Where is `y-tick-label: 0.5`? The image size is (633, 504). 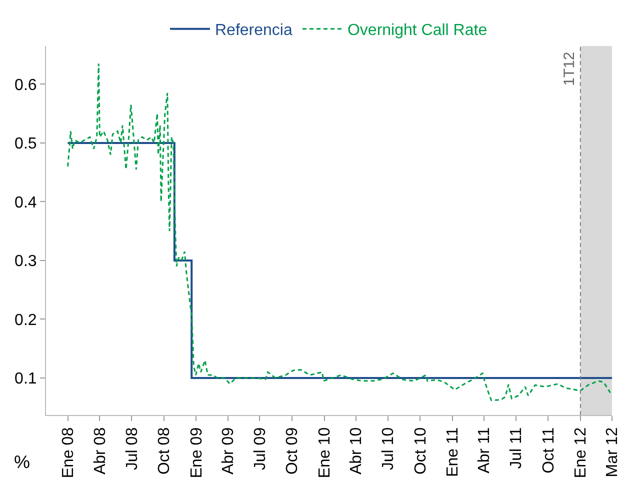
y-tick-label: 0.5 is located at coordinates (25, 144).